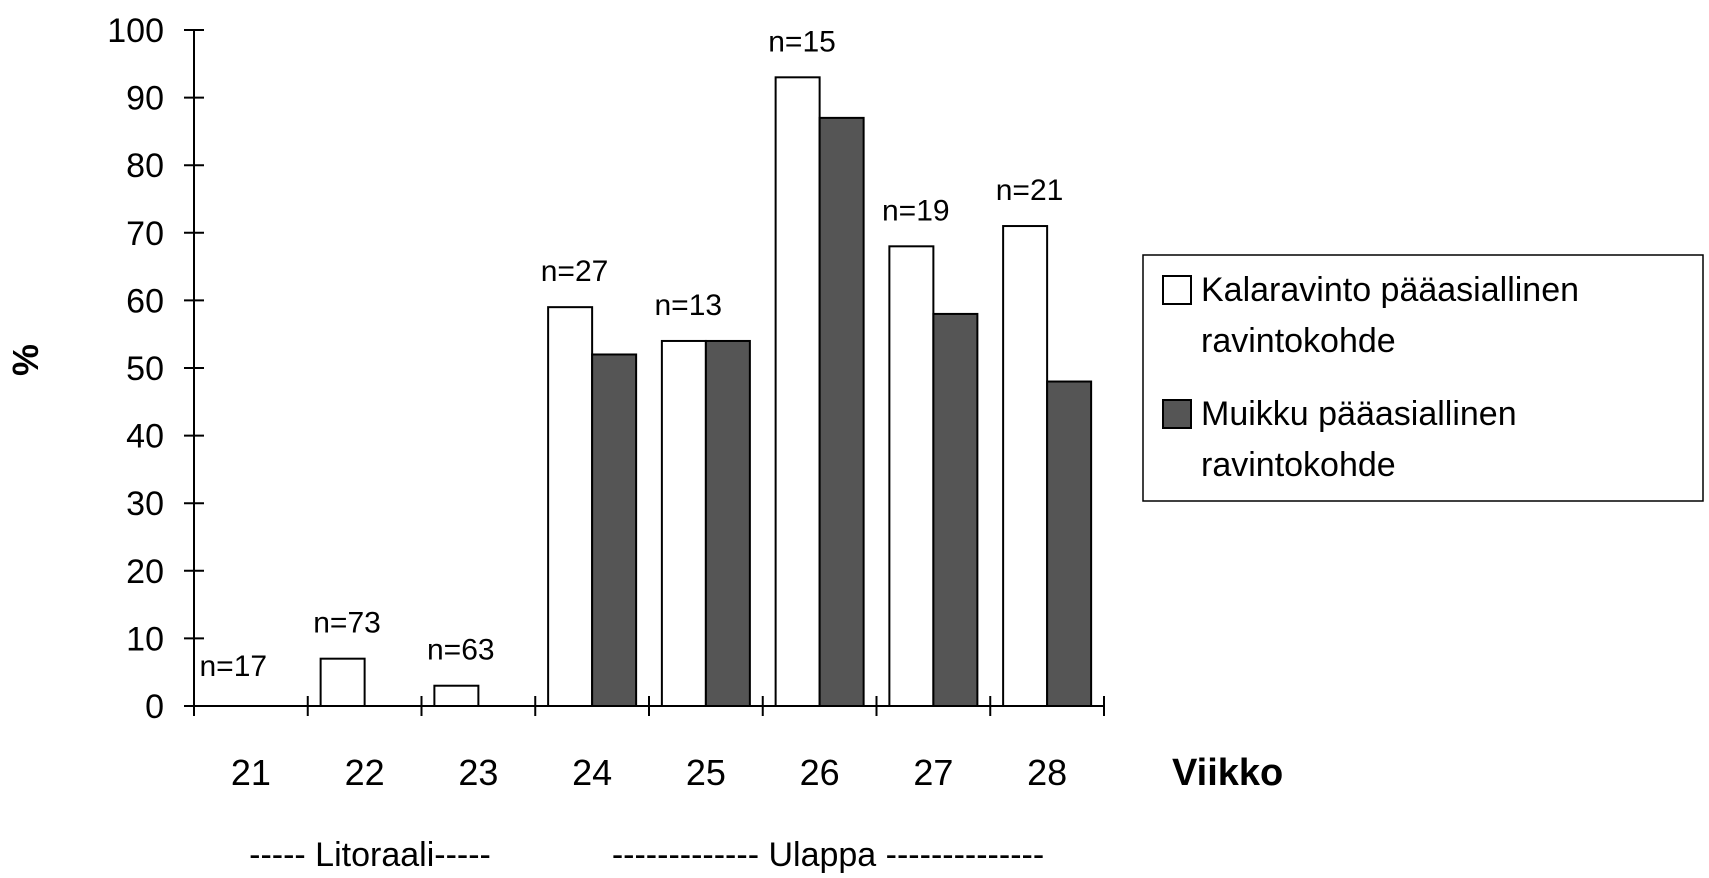 This screenshot has height=878, width=1709. What do you see at coordinates (828, 855) in the screenshot?
I see `zone-label-ulappa: ------------- Ulappa --------------` at bounding box center [828, 855].